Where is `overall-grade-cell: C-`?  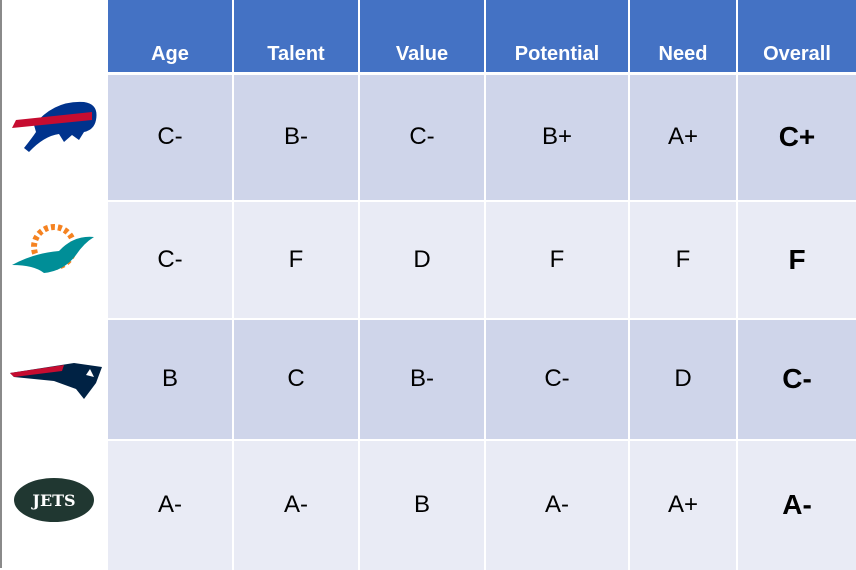 overall-grade-cell: C- is located at coordinates (796, 378).